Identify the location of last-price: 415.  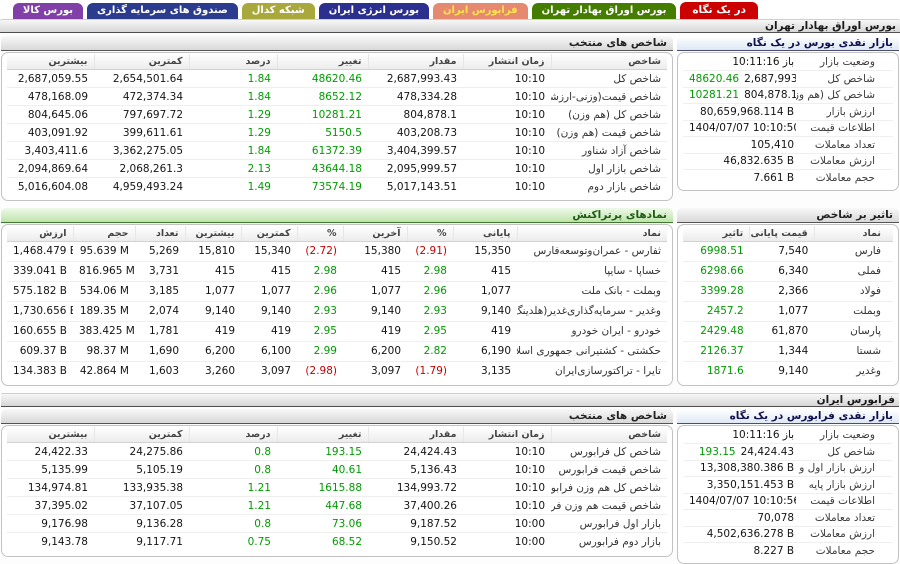
(375, 270).